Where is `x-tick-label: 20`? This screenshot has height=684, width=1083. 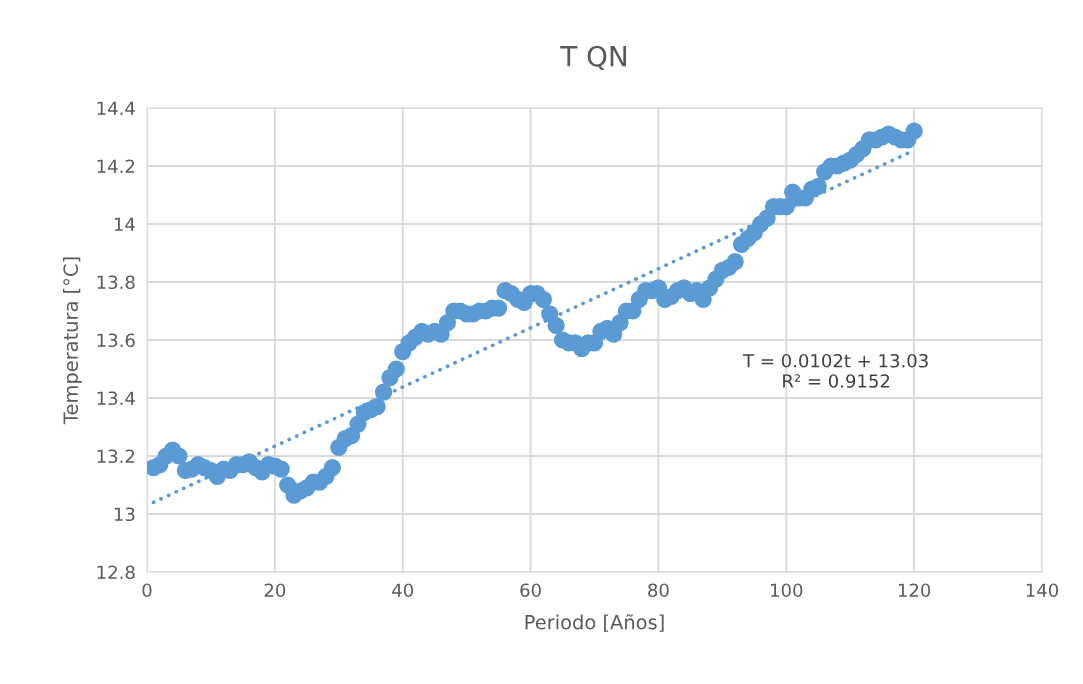
x-tick-label: 20 is located at coordinates (275, 590).